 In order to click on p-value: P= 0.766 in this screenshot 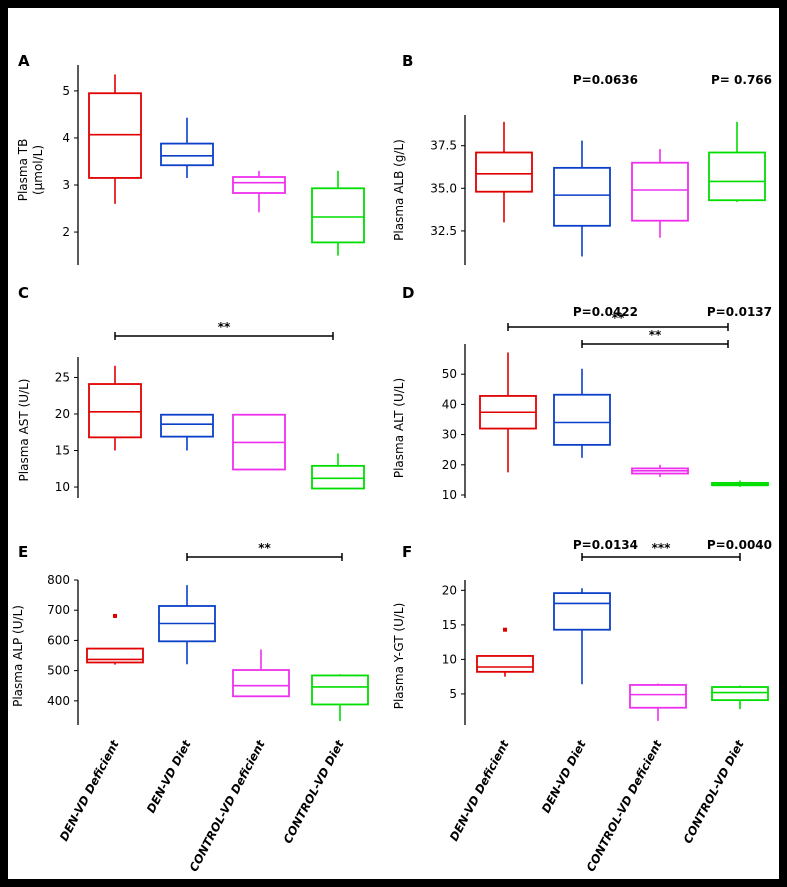, I will do `click(741, 80)`.